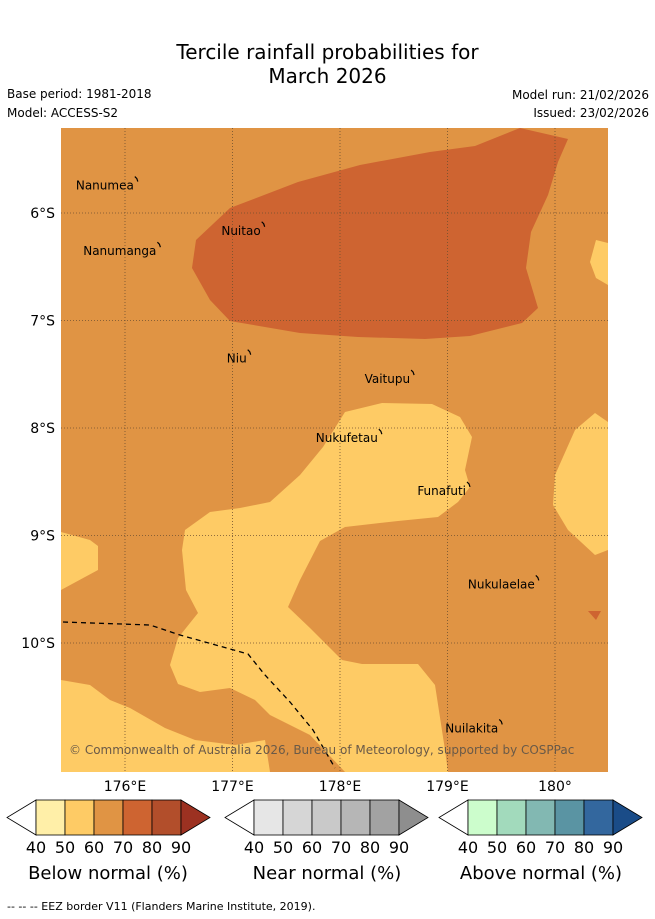 The width and height of the screenshot is (655, 919). What do you see at coordinates (79, 94) in the screenshot?
I see `base-period: Base period: 1981-2018` at bounding box center [79, 94].